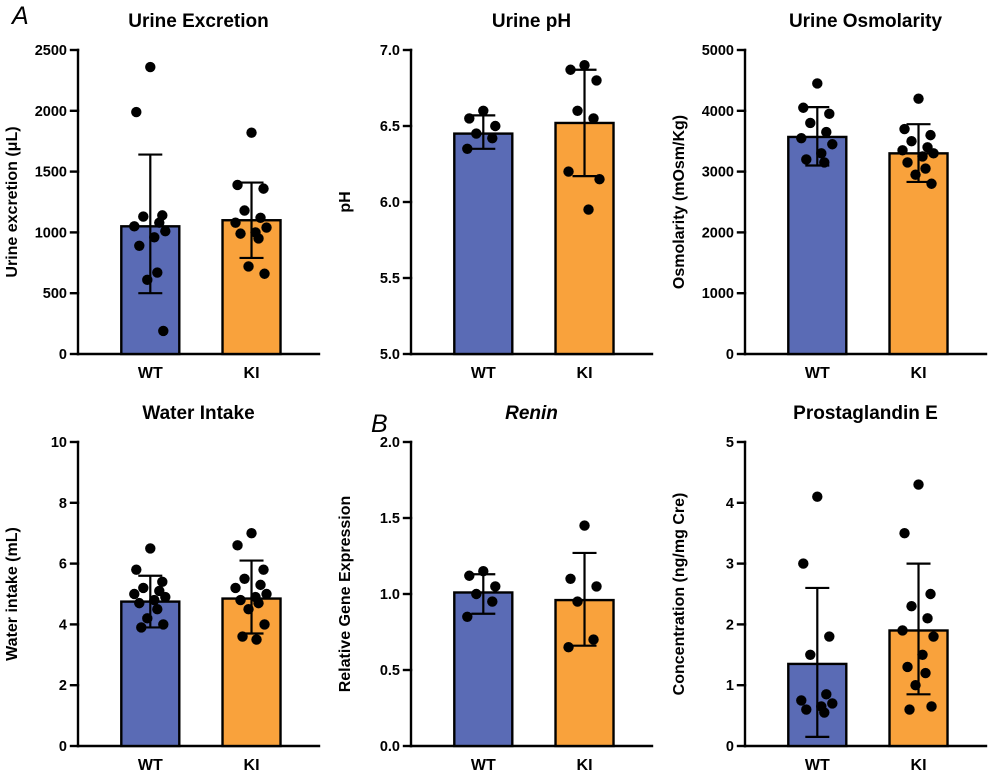  I want to click on chart-title: Urine Excretion, so click(198, 21).